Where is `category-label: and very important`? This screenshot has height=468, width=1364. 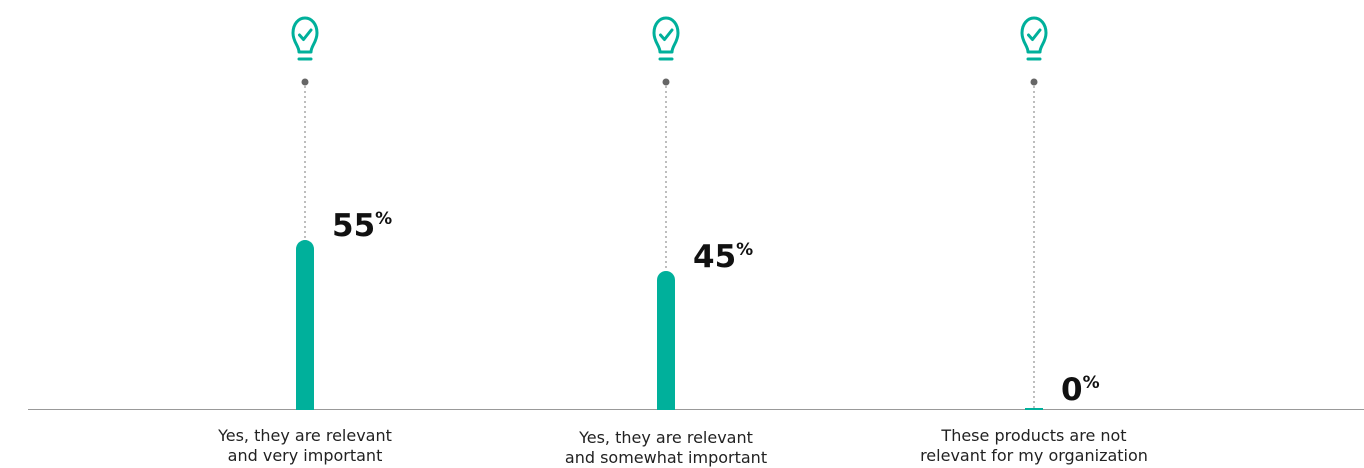
category-label: and very important is located at coordinates (305, 455).